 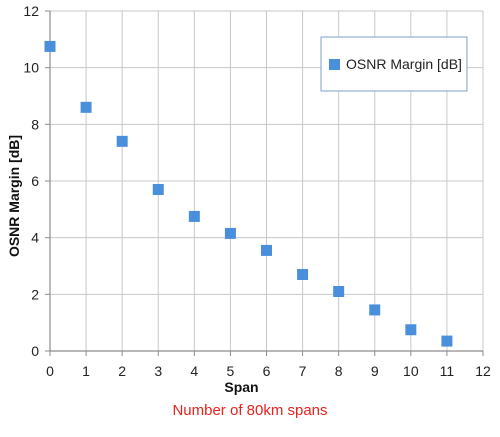 What do you see at coordinates (35, 181) in the screenshot?
I see `y-tick-label: 6` at bounding box center [35, 181].